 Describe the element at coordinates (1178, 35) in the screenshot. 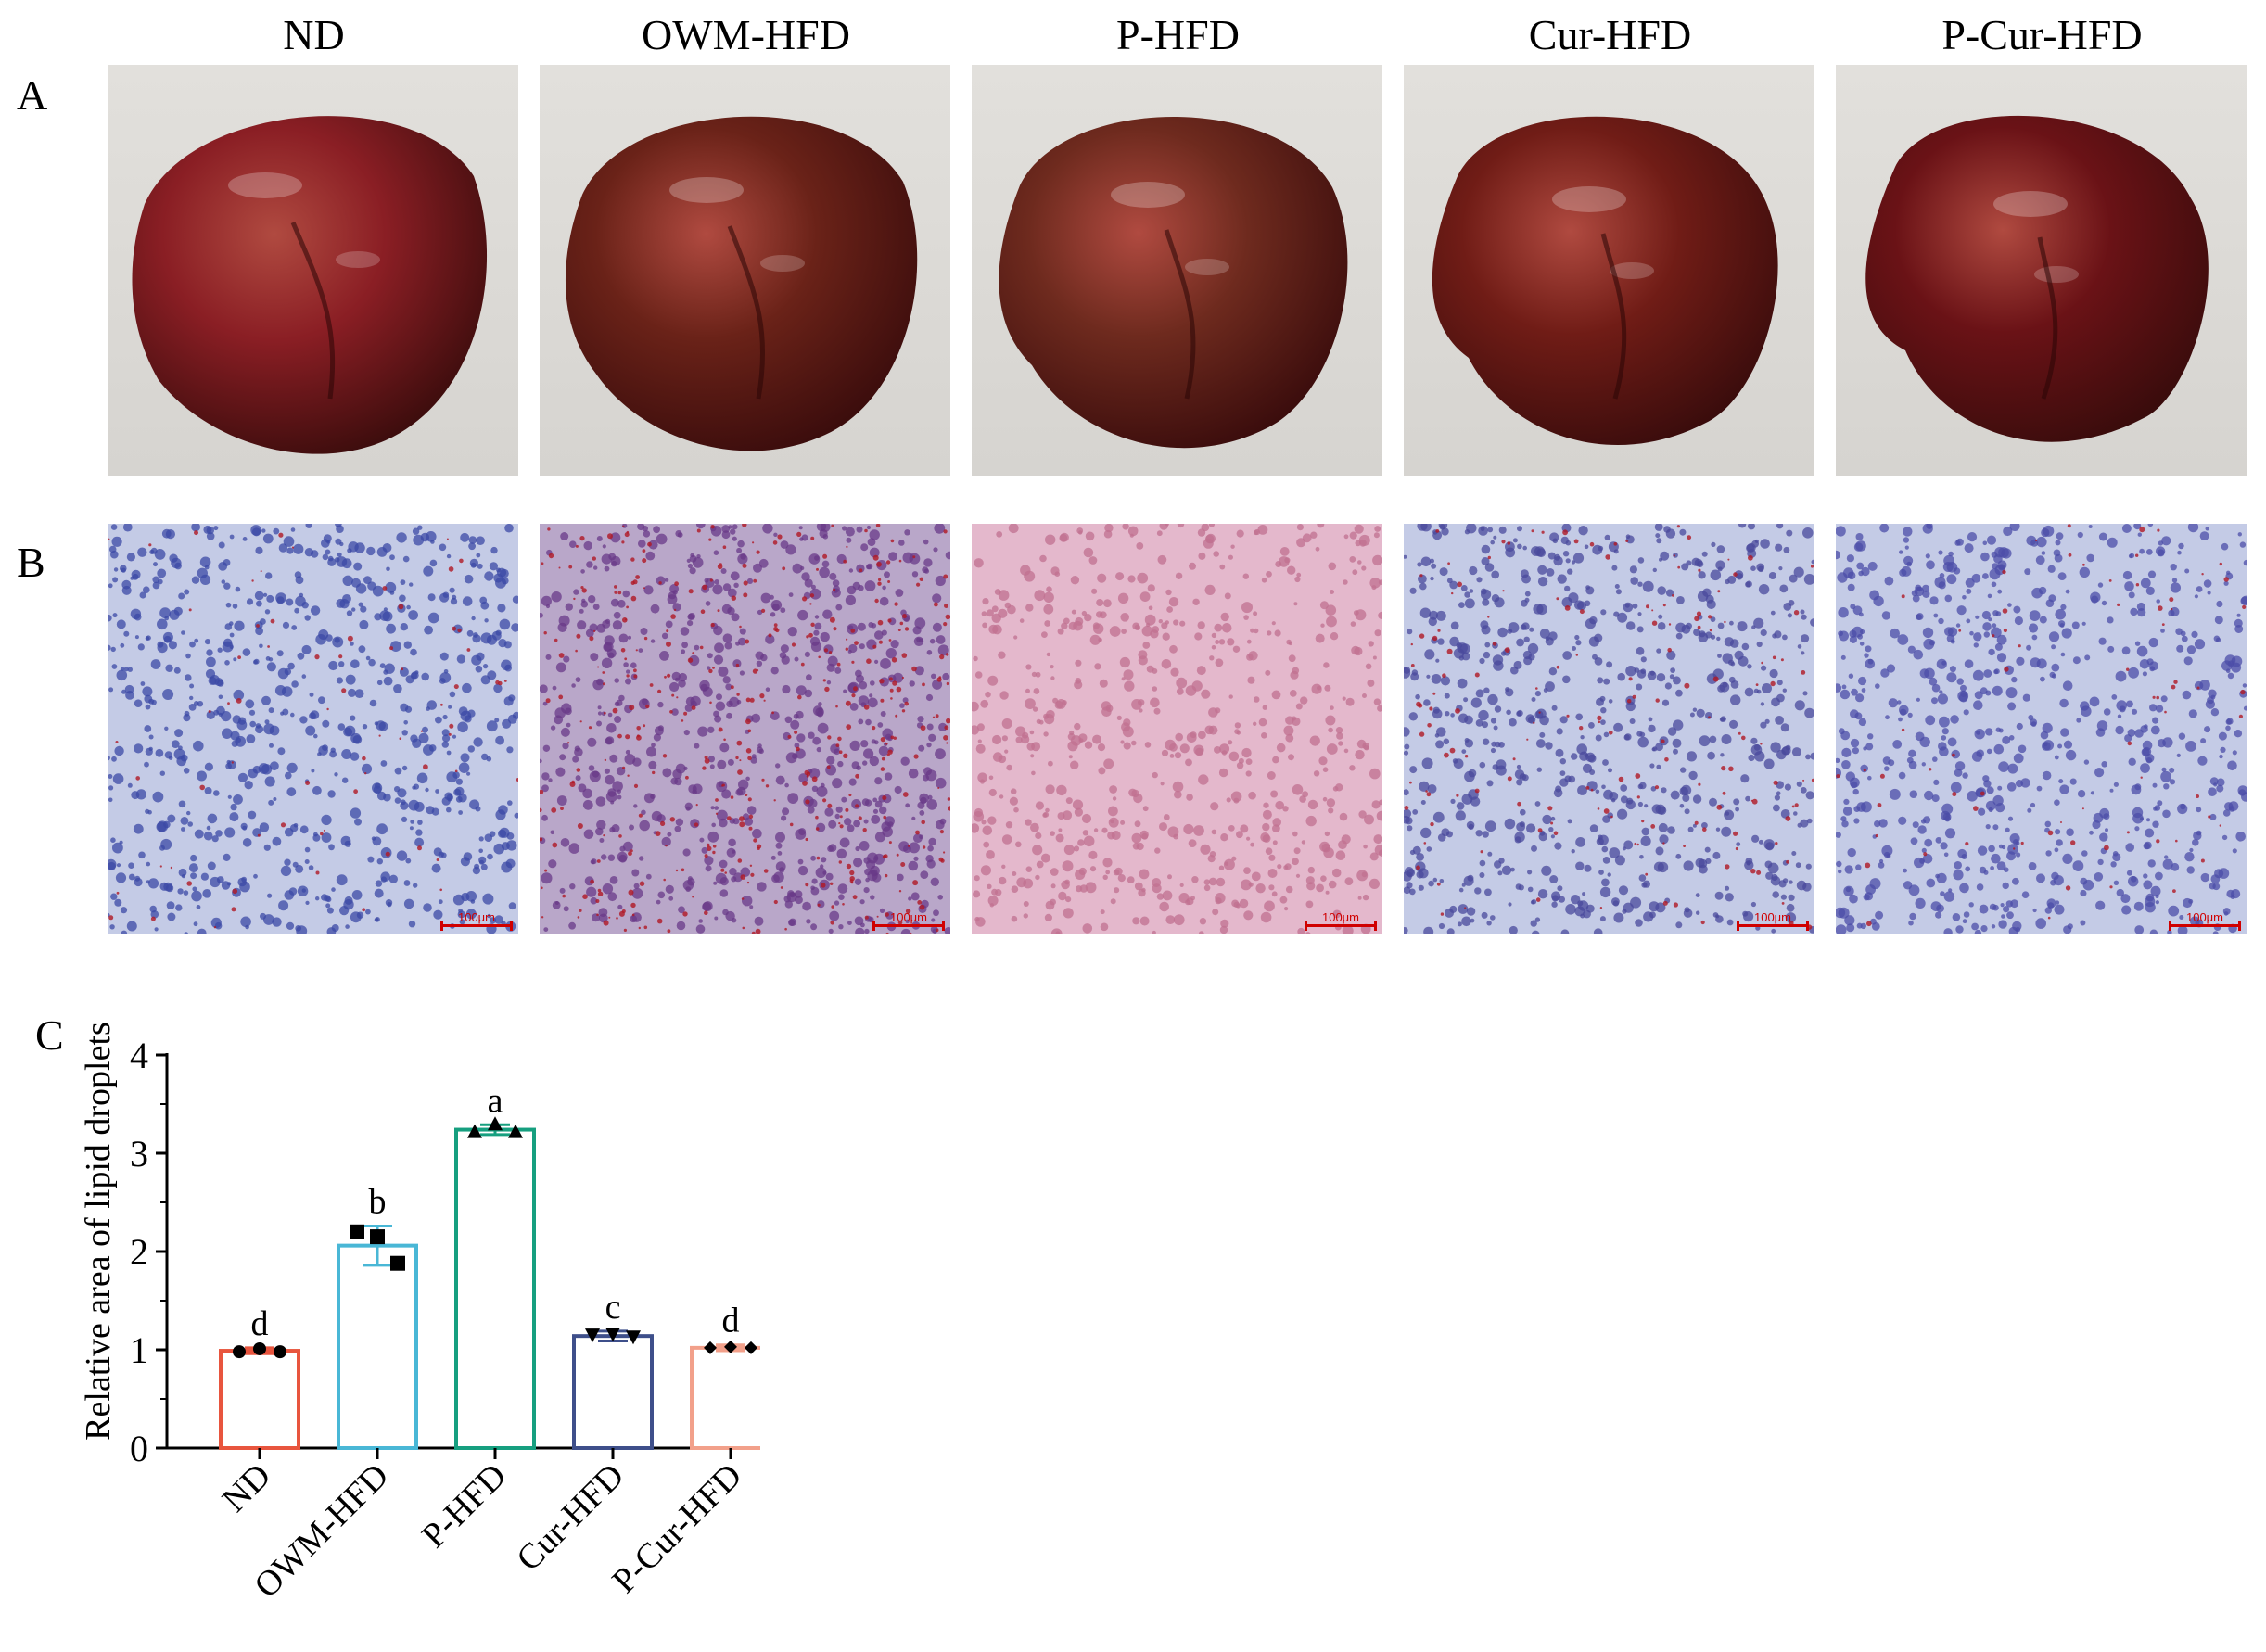

I see `group-title: P-HFD` at that location.